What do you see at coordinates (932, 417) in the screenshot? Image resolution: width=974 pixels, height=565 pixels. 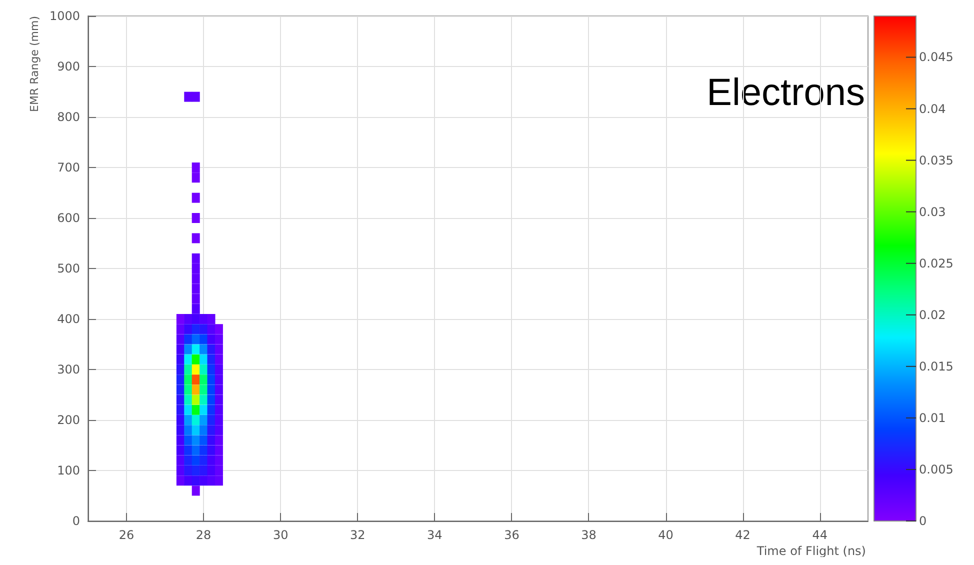 I see `color-bar-label: 0.01` at bounding box center [932, 417].